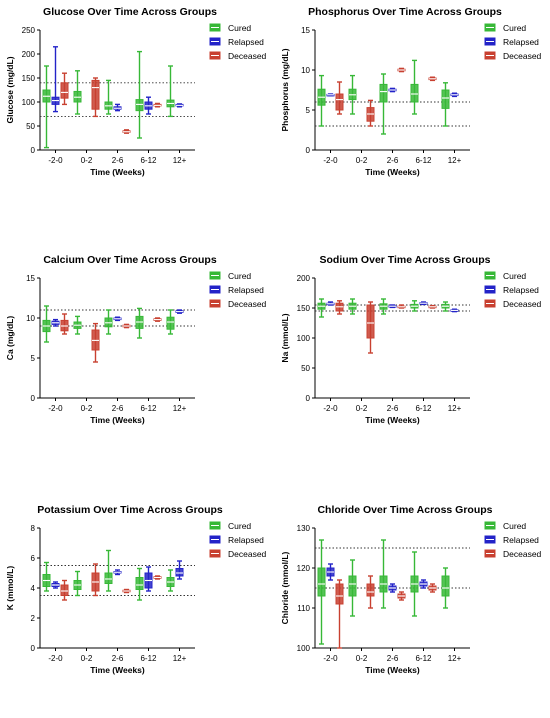 The width and height of the screenshot is (550, 718). Describe the element at coordinates (10, 588) in the screenshot. I see `y-axis-title: K (mmol/L)` at that location.